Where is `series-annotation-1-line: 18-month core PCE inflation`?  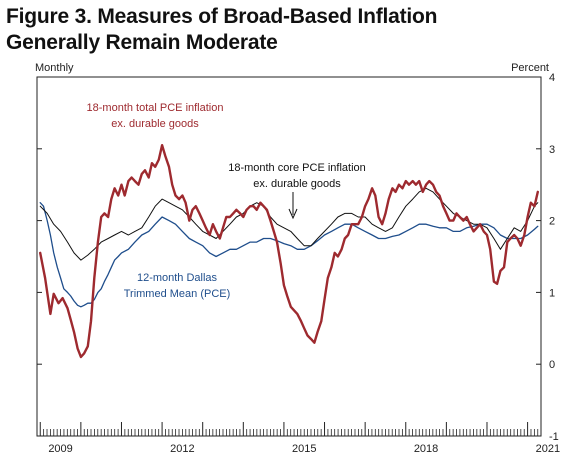 series-annotation-1-line: 18-month core PCE inflation is located at coordinates (297, 168).